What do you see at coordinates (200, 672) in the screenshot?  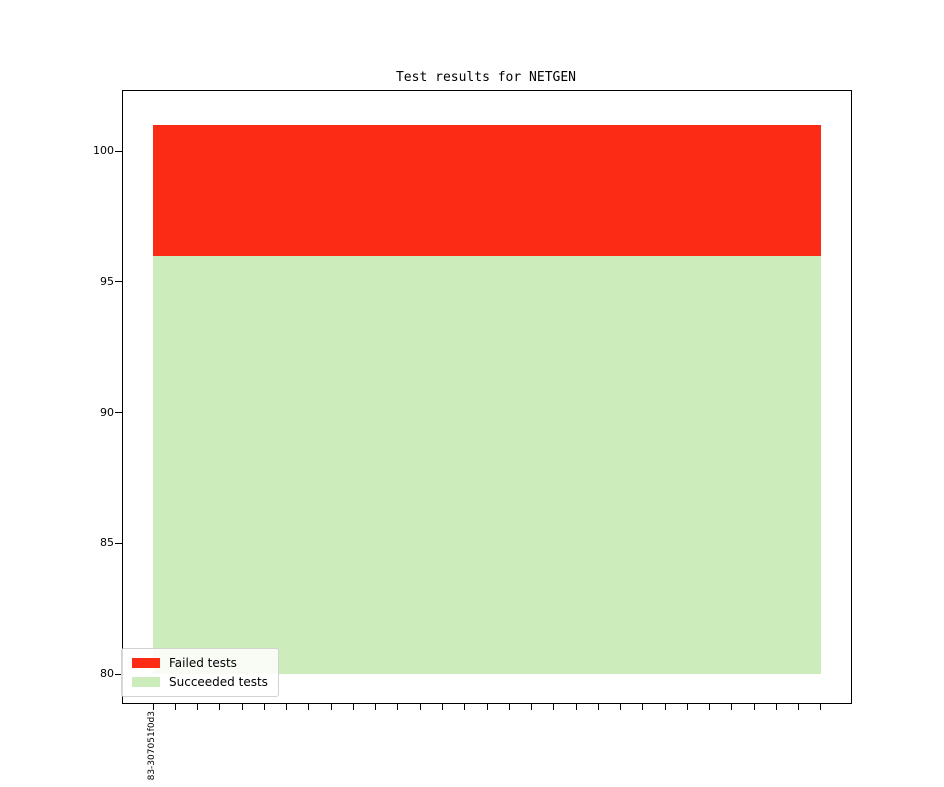 I see `legend: Failed tests Succeeded tests` at bounding box center [200, 672].